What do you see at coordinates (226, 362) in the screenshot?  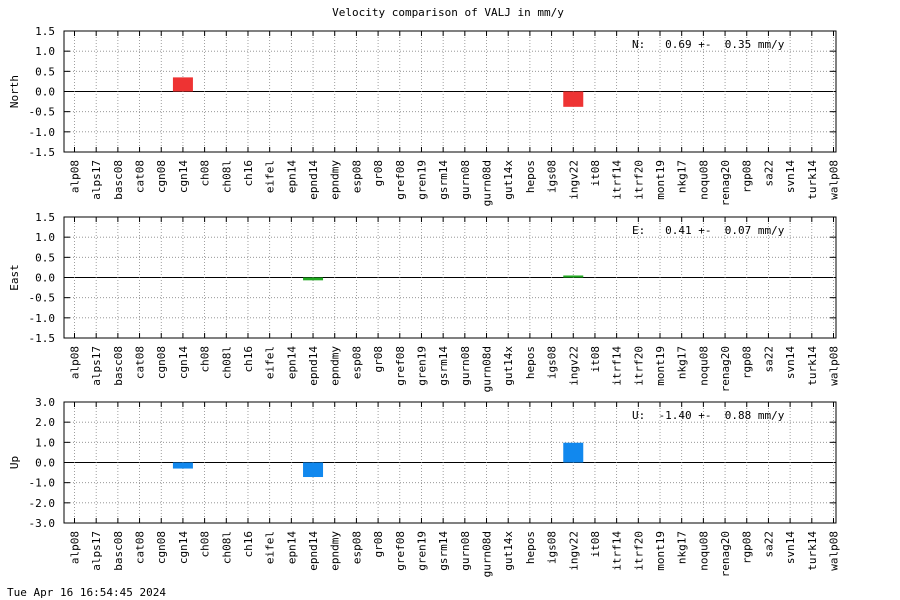 I see `chart-1-xtick-label-ch08l: ch08l` at bounding box center [226, 362].